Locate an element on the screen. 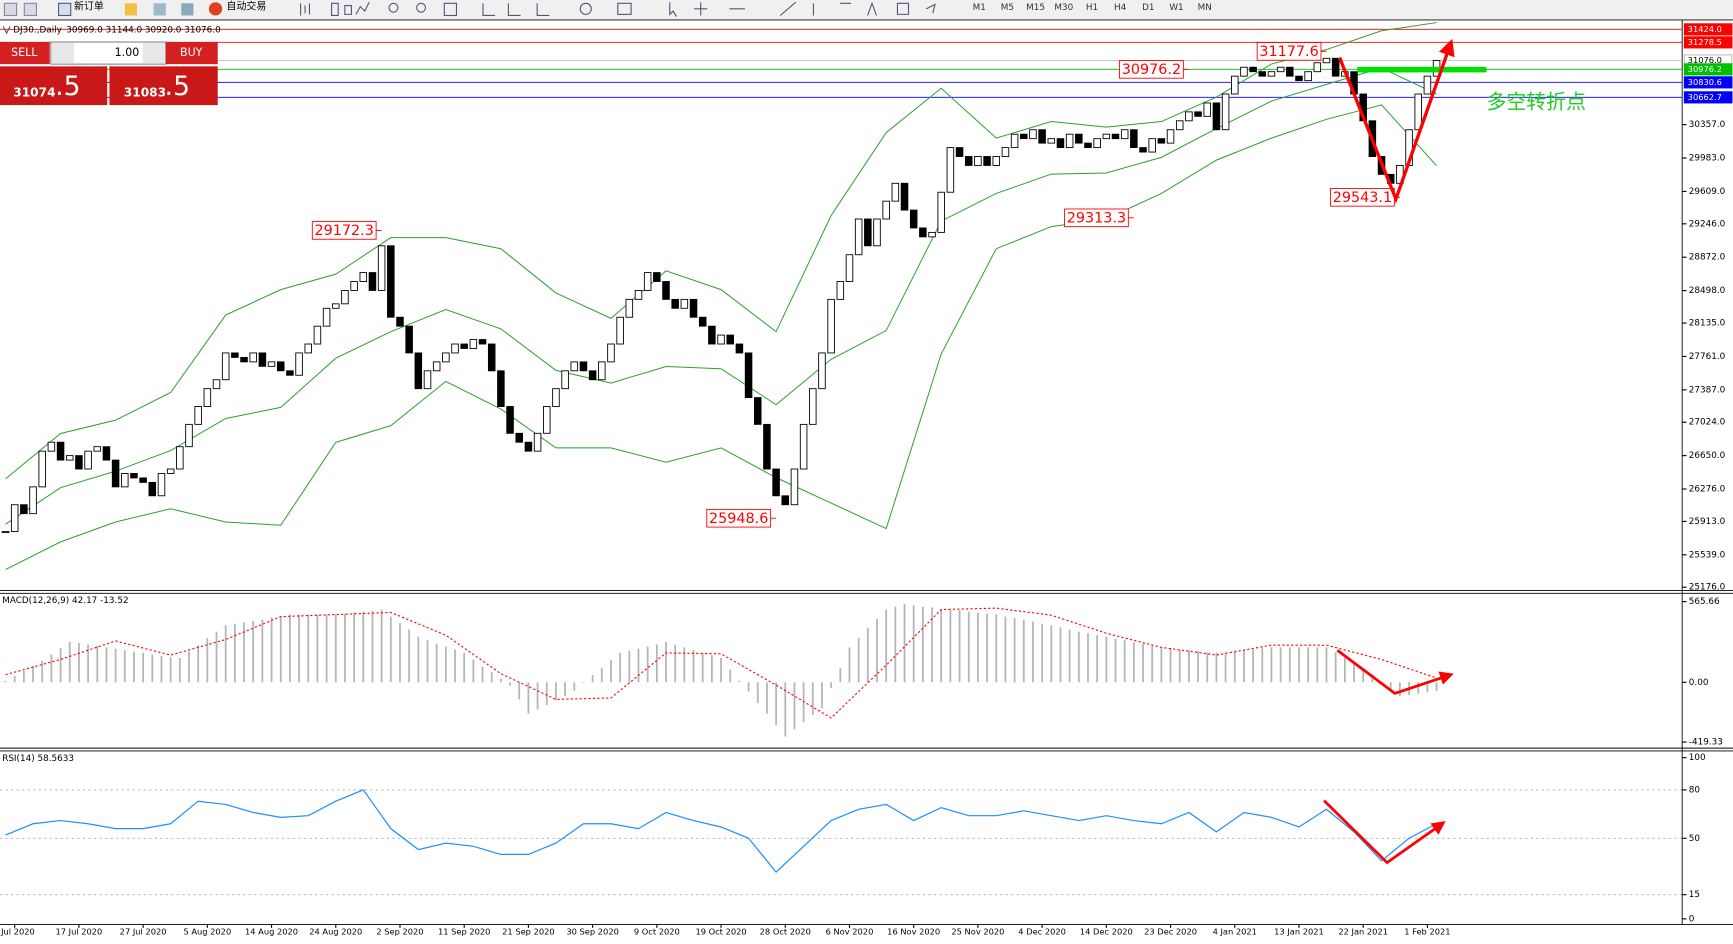  x-tick-label: 9 Oct 2020 is located at coordinates (657, 932).